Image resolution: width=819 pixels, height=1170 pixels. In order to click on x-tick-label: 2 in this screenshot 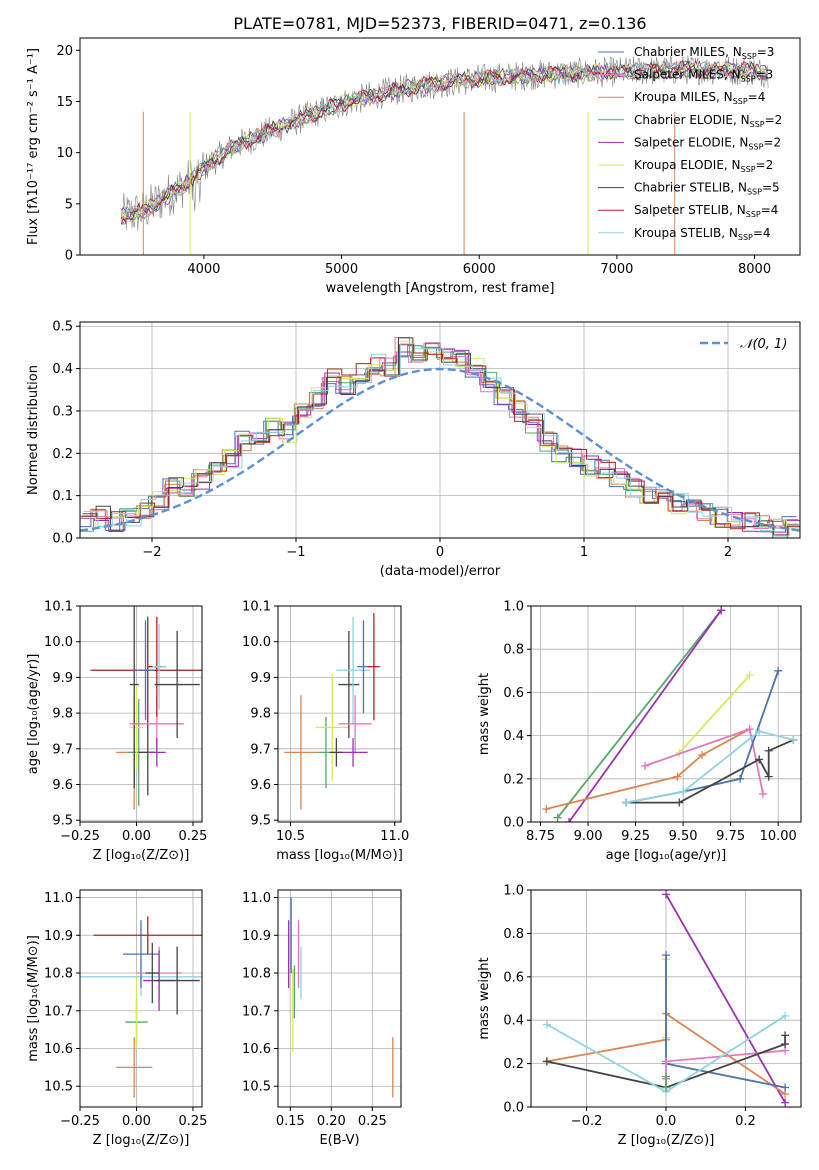, I will do `click(728, 552)`.